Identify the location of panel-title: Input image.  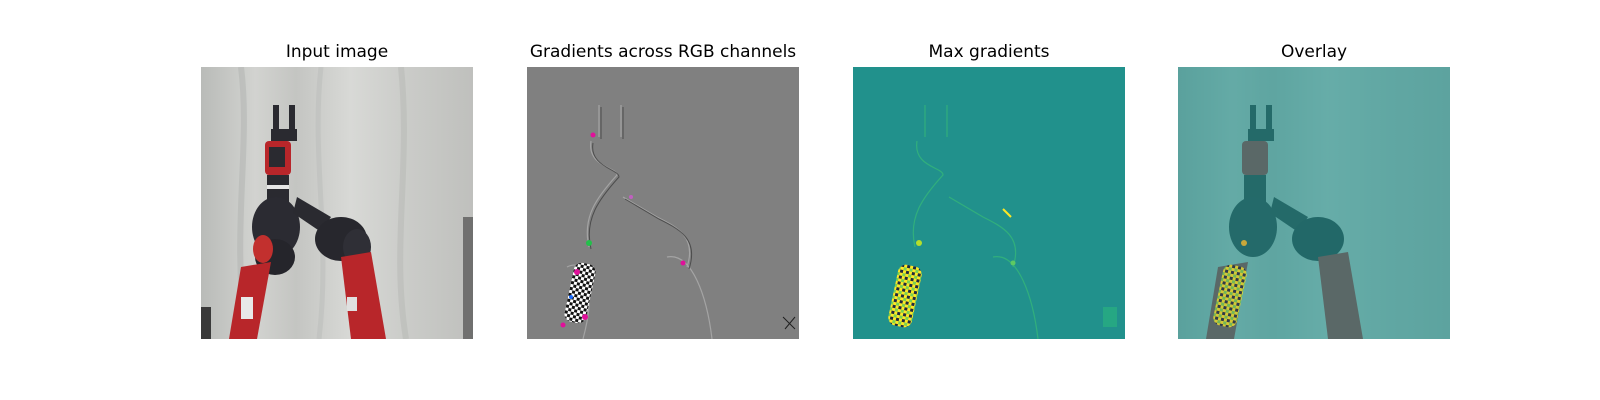
(337, 52).